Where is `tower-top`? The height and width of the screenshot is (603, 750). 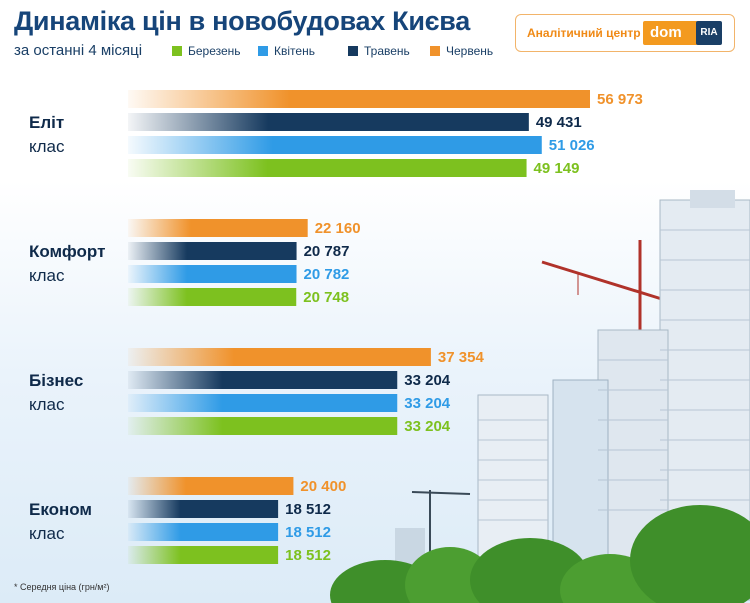
tower-top is located at coordinates (712, 199).